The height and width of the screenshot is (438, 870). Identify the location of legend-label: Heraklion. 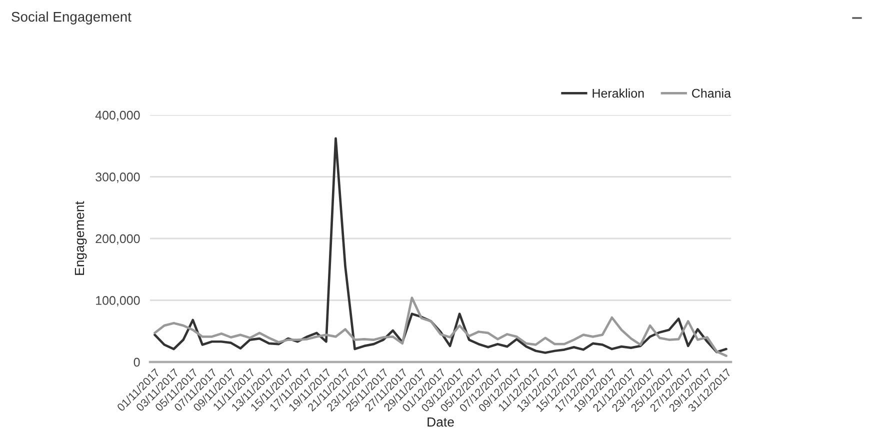
(618, 93).